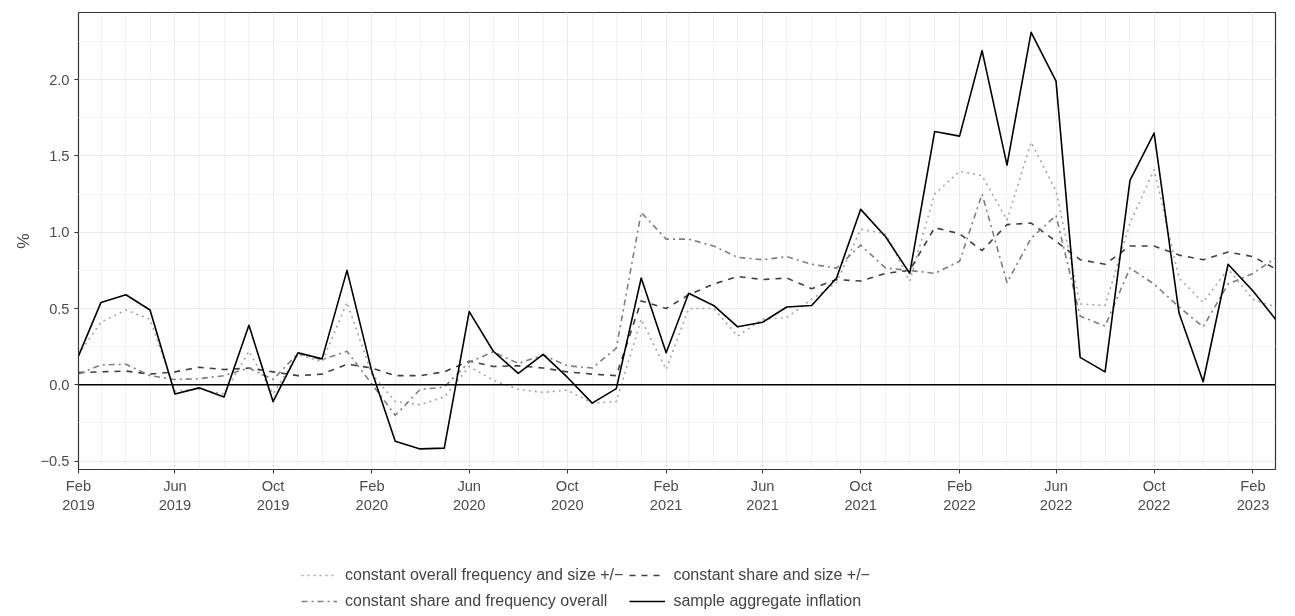 This screenshot has width=1295, height=616. What do you see at coordinates (666, 495) in the screenshot?
I see `x-tick-label: Feb 2021` at bounding box center [666, 495].